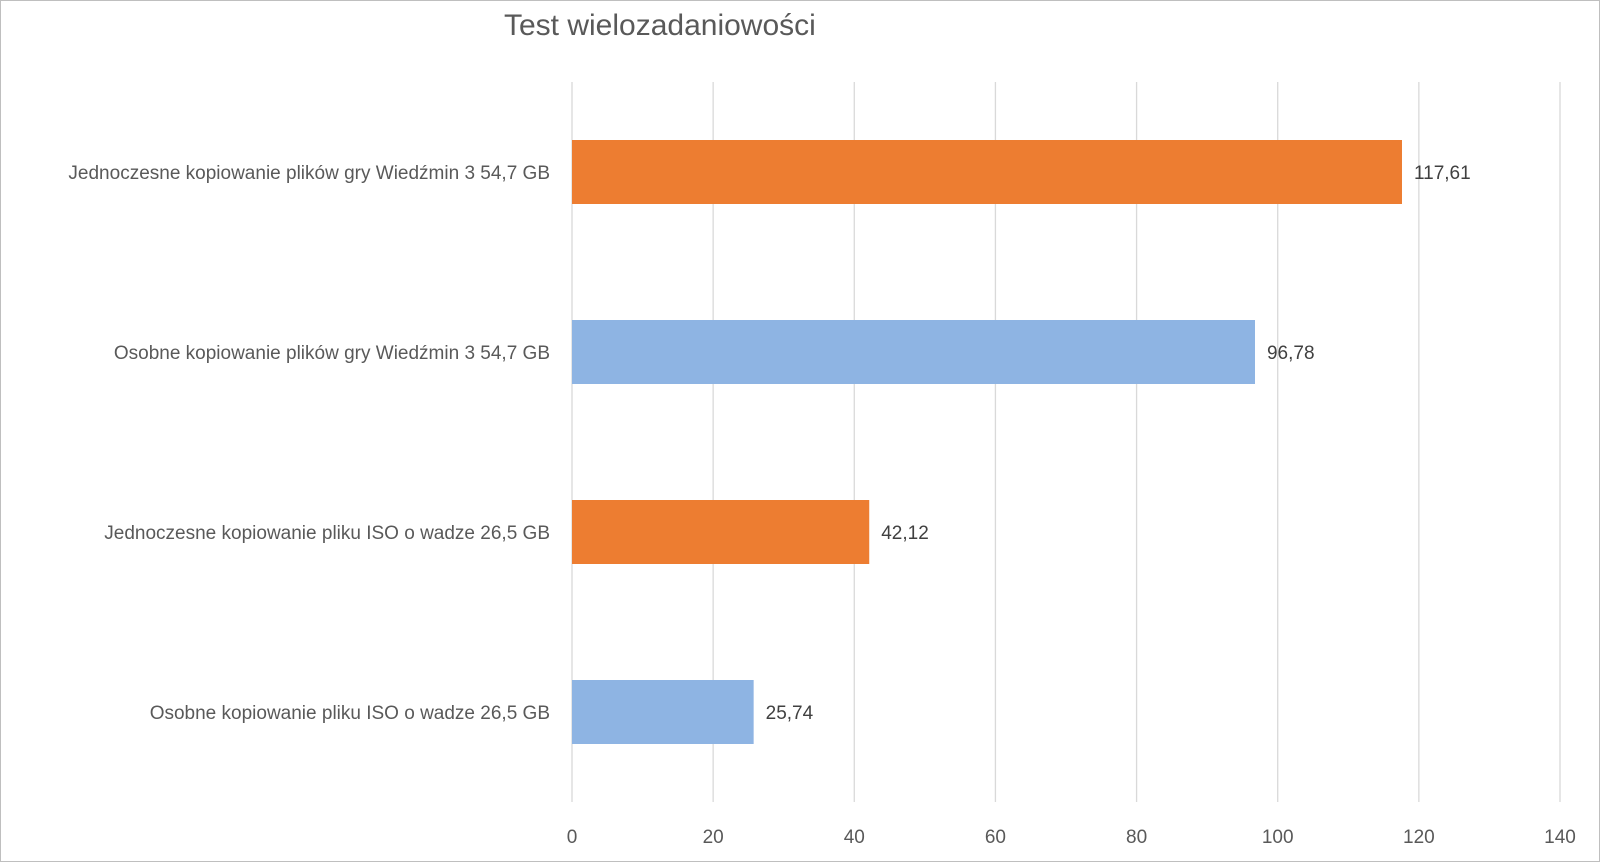 Image resolution: width=1600 pixels, height=862 pixels. Describe the element at coordinates (1442, 173) in the screenshot. I see `data-label: 117,61` at that location.